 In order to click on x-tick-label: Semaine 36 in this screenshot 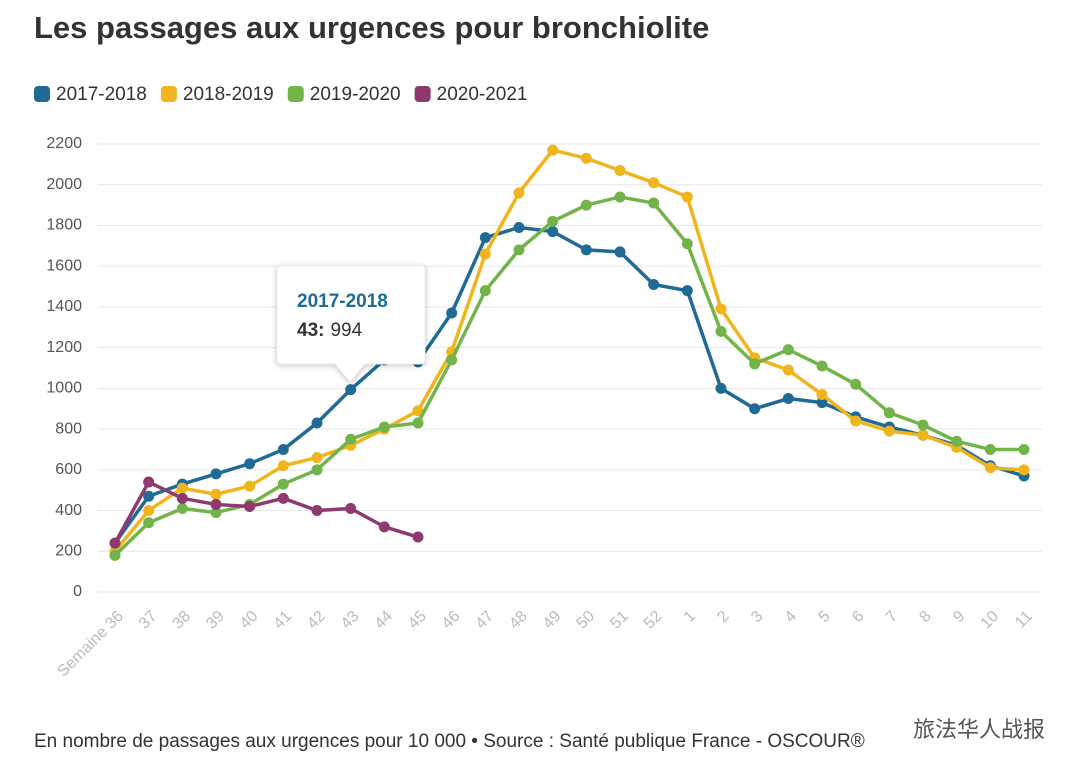, I will do `click(90, 644)`.